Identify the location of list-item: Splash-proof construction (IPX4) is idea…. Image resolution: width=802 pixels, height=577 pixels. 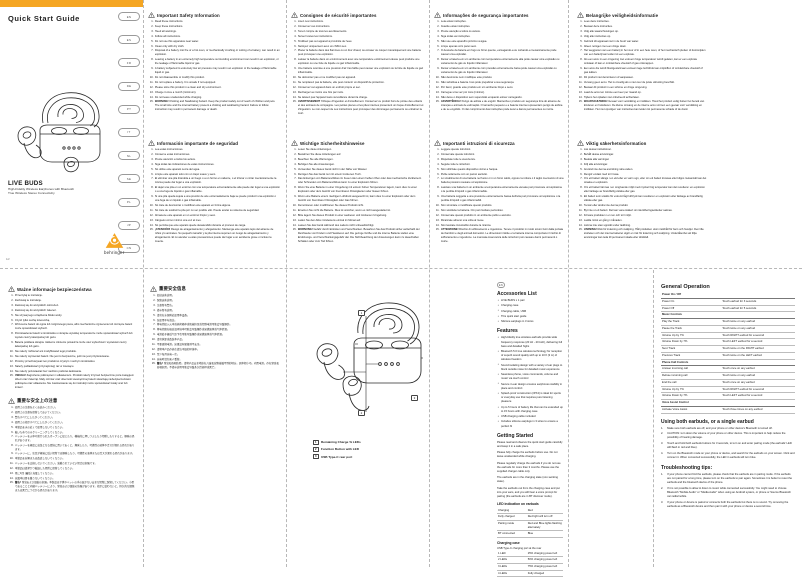
(530, 398).